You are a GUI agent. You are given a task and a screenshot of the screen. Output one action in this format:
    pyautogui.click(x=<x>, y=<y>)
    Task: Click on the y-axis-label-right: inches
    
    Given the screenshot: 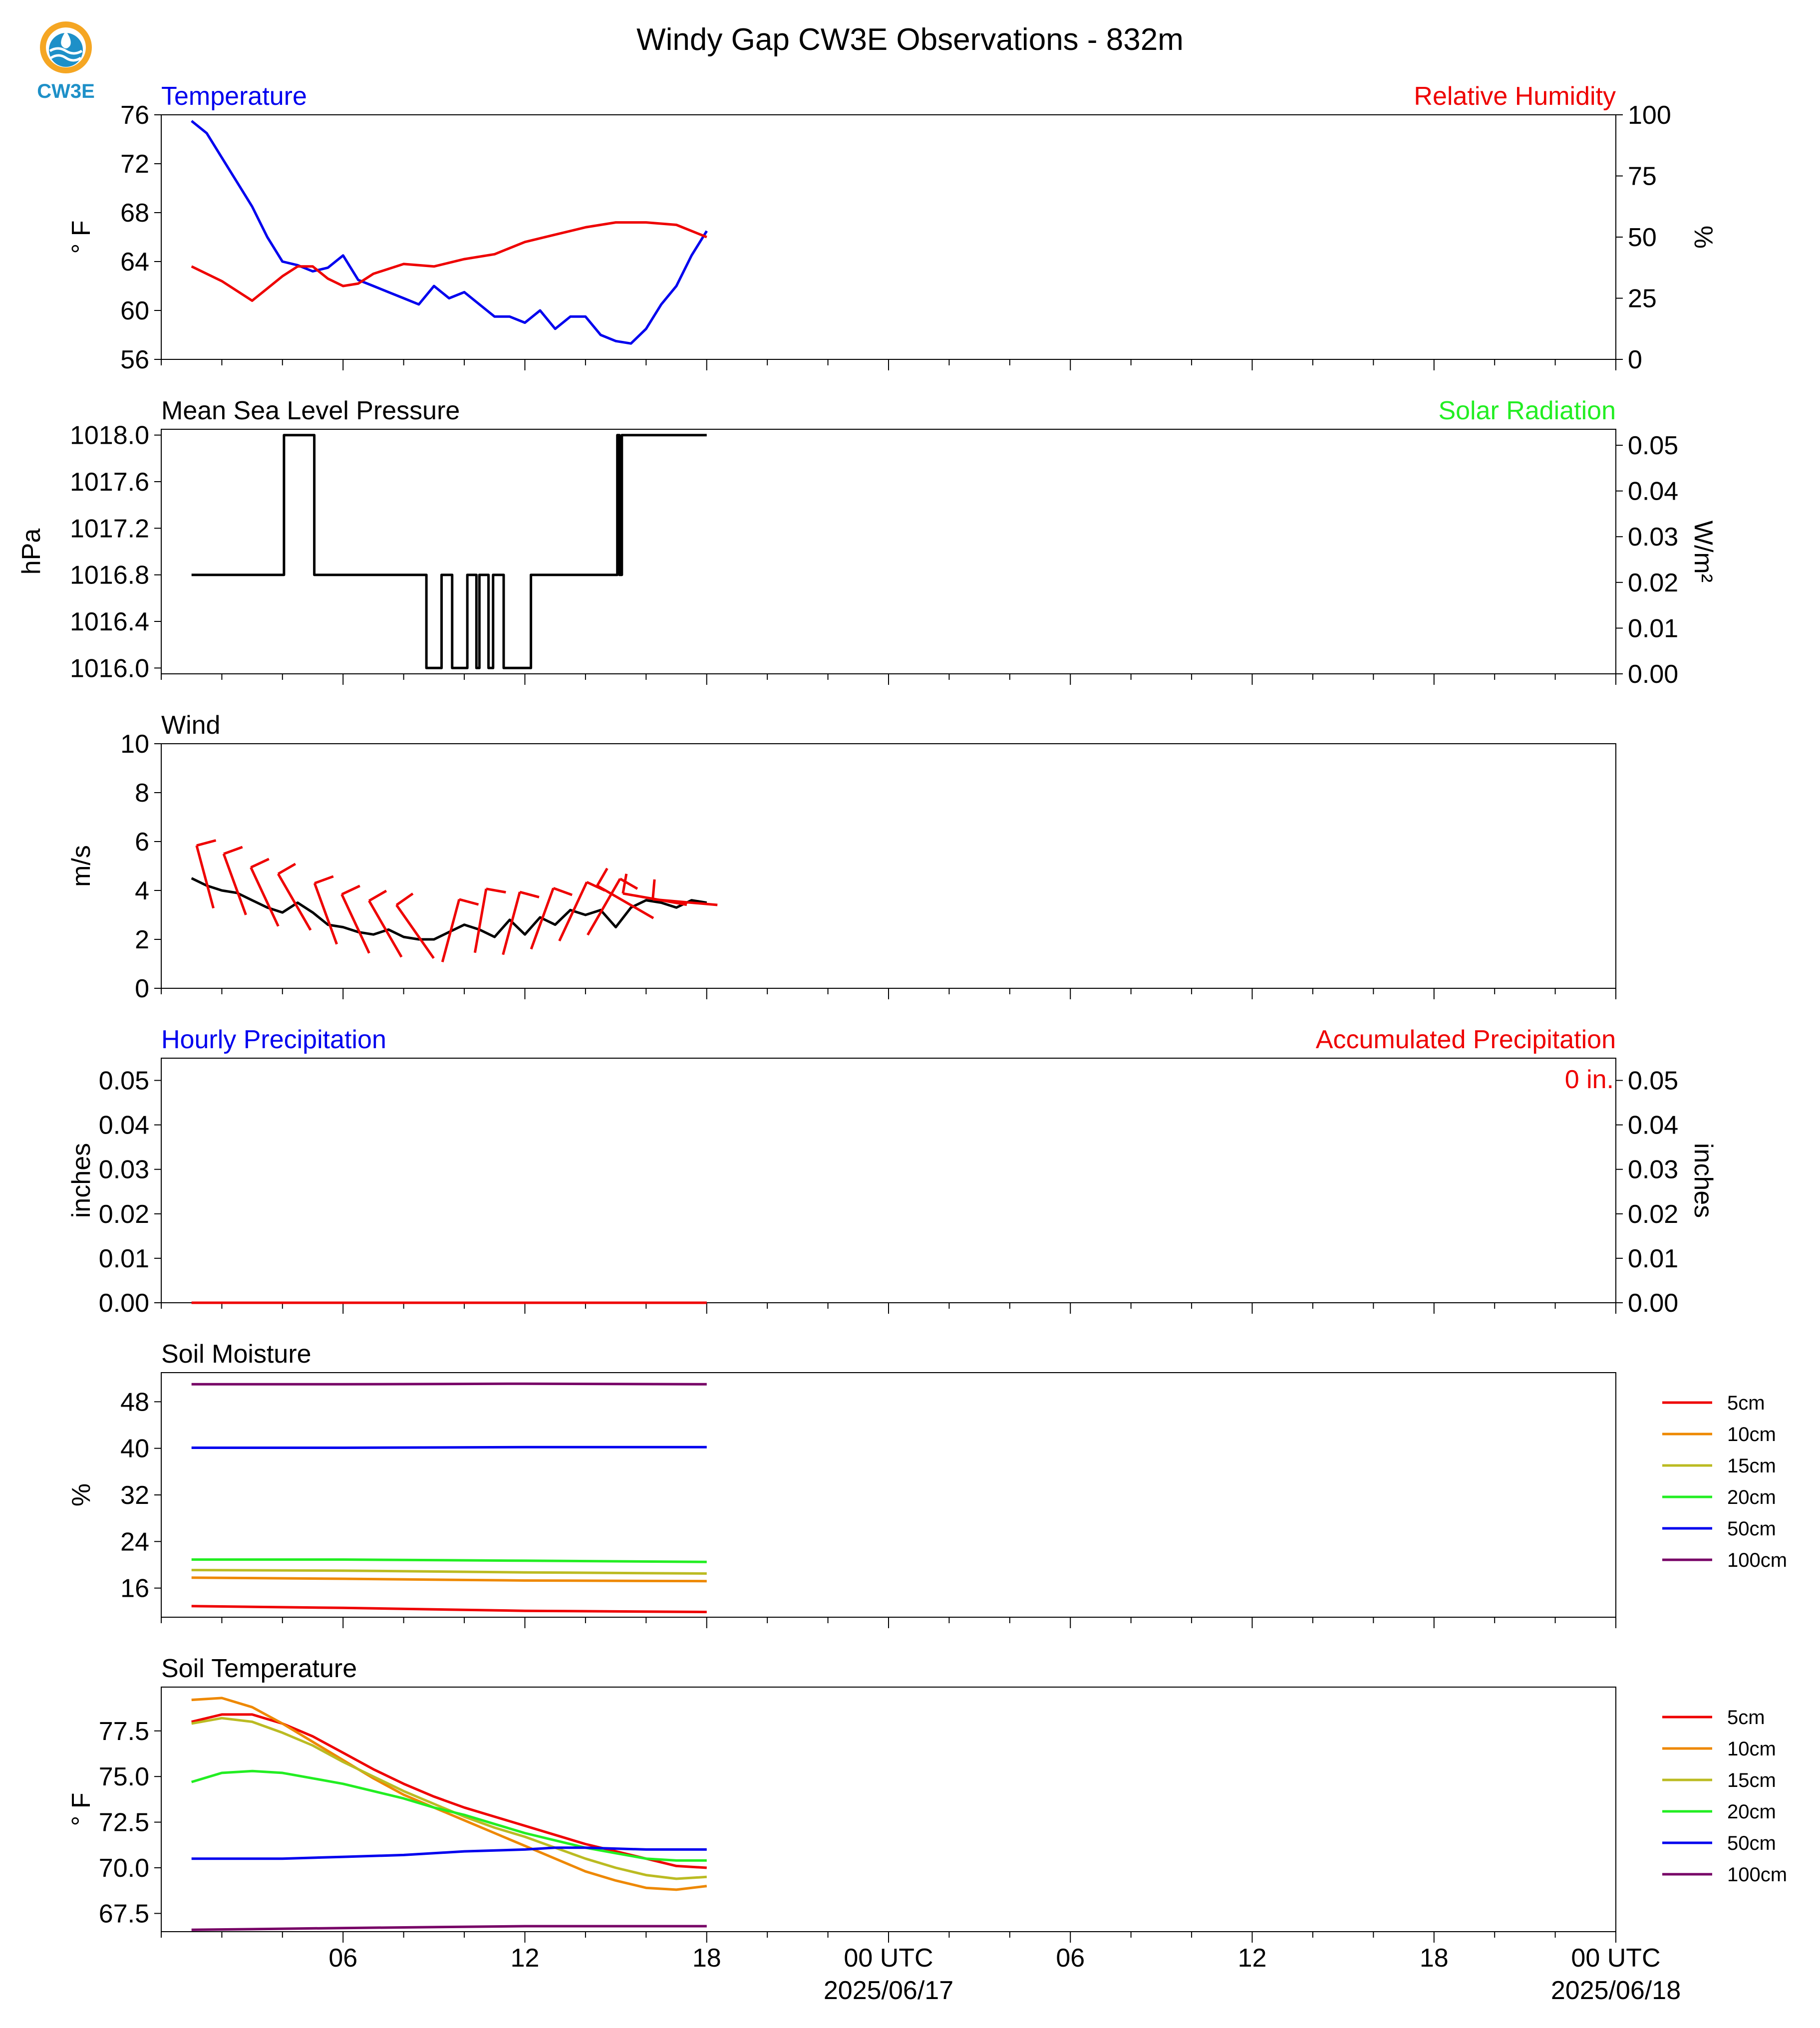 What is the action you would take?
    pyautogui.click(x=1703, y=1180)
    